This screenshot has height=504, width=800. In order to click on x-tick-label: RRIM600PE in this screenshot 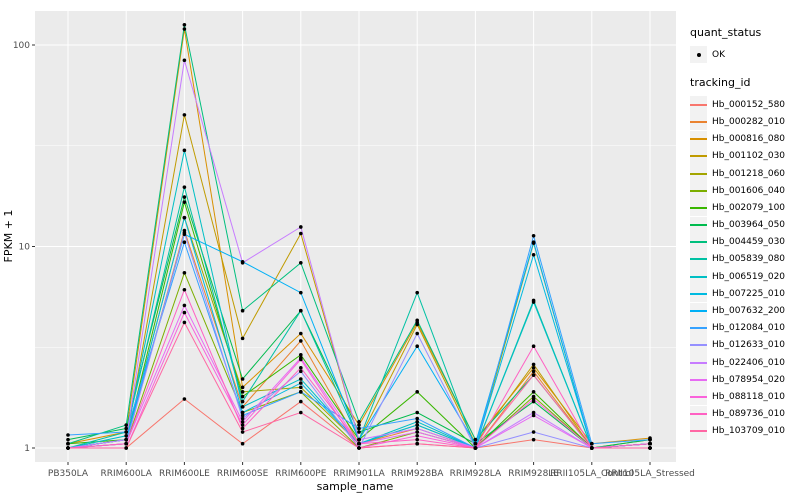, I will do `click(301, 474)`.